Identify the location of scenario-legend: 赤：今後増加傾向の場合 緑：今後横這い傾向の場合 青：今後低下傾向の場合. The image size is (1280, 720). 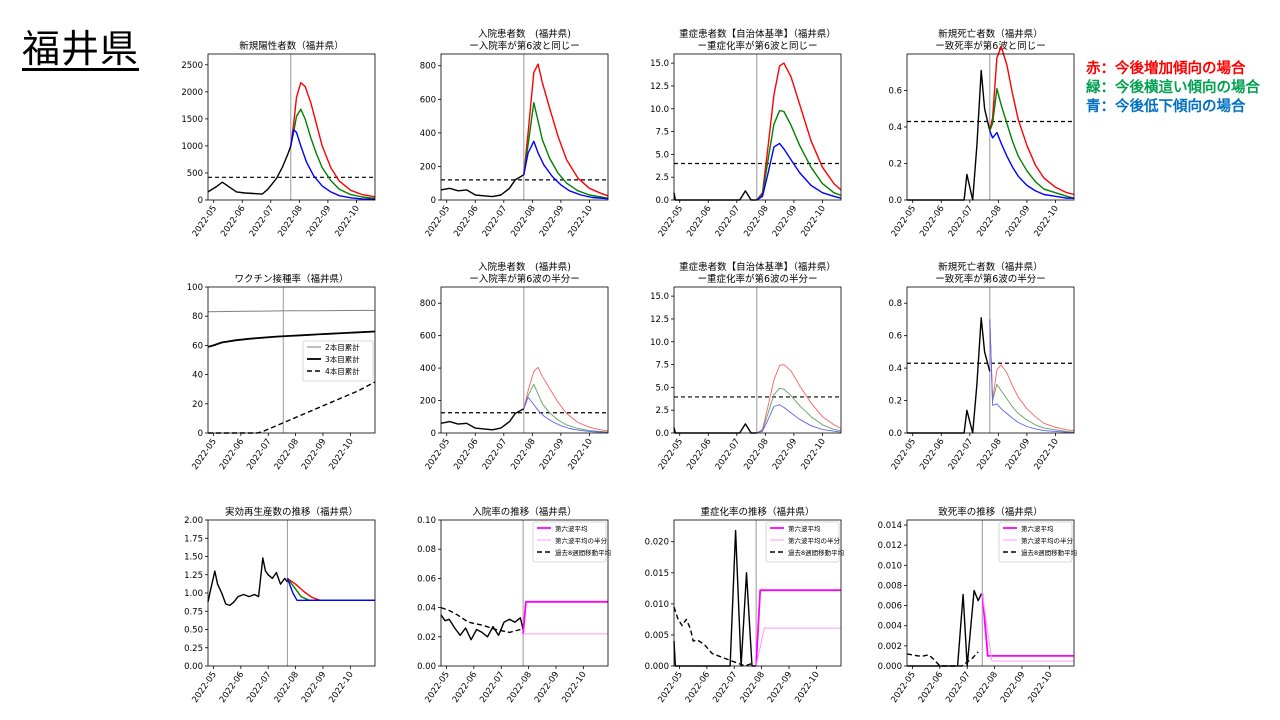
(1173, 88).